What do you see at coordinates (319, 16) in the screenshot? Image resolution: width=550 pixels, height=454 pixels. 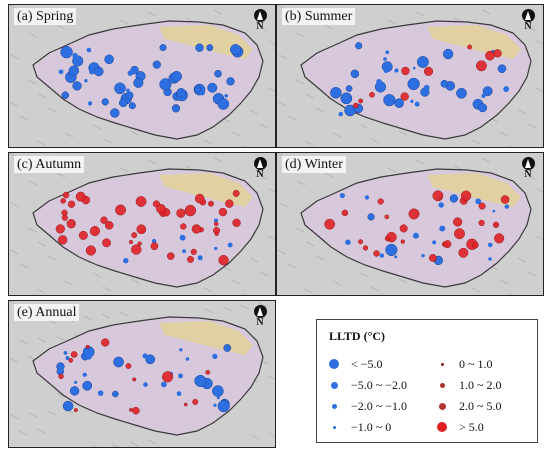 I see `panel-label-summer: (b) Summer` at bounding box center [319, 16].